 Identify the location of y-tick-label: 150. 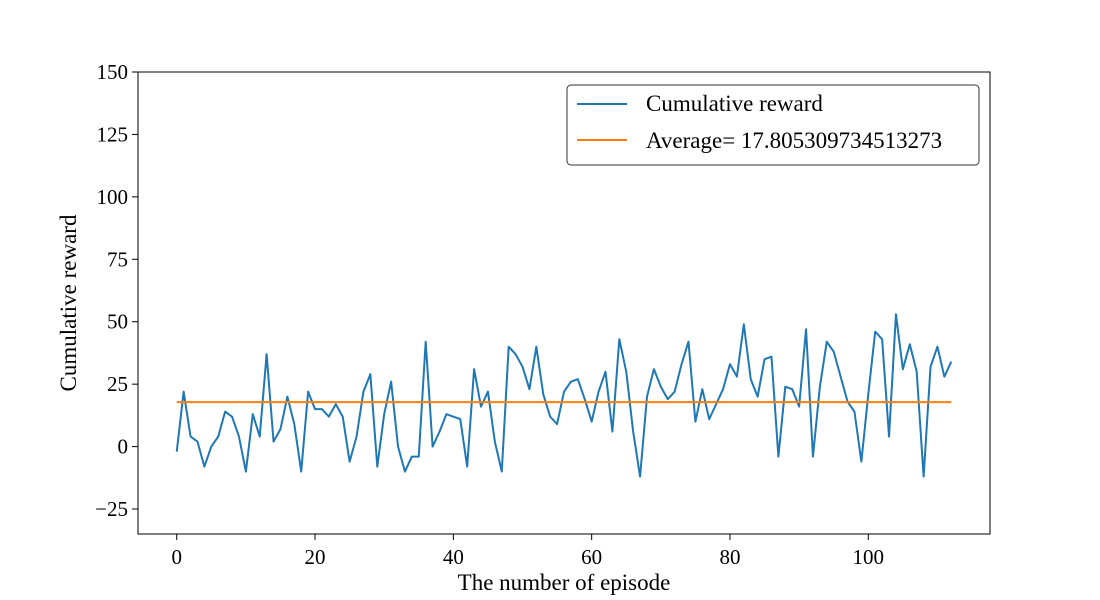
(113, 72).